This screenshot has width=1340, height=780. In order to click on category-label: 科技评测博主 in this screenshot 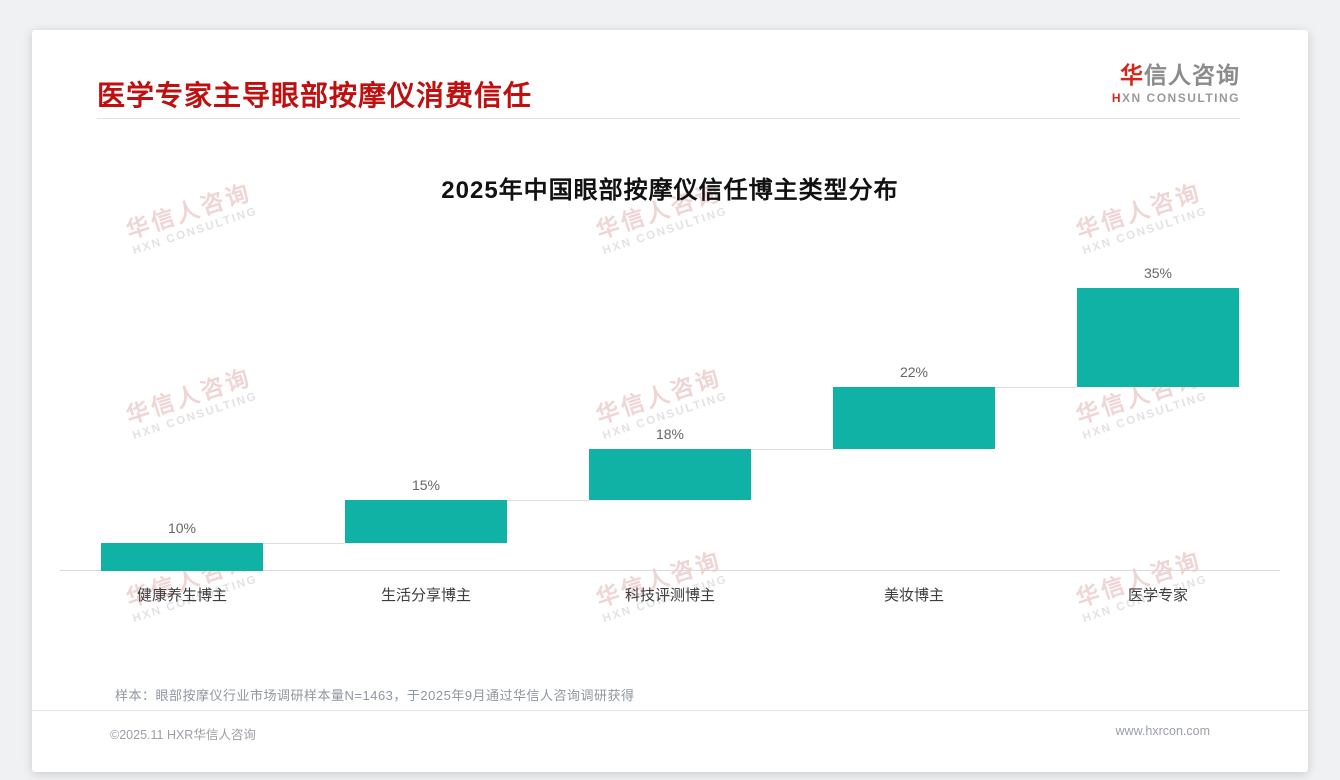, I will do `click(669, 595)`.